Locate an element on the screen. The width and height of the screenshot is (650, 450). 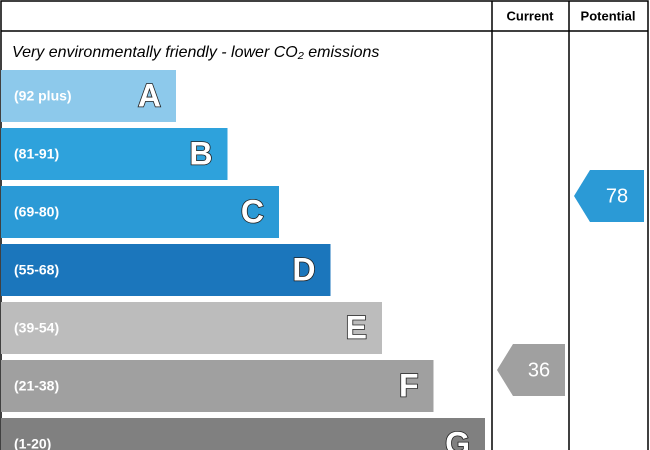
band-letter: D is located at coordinates (303, 269).